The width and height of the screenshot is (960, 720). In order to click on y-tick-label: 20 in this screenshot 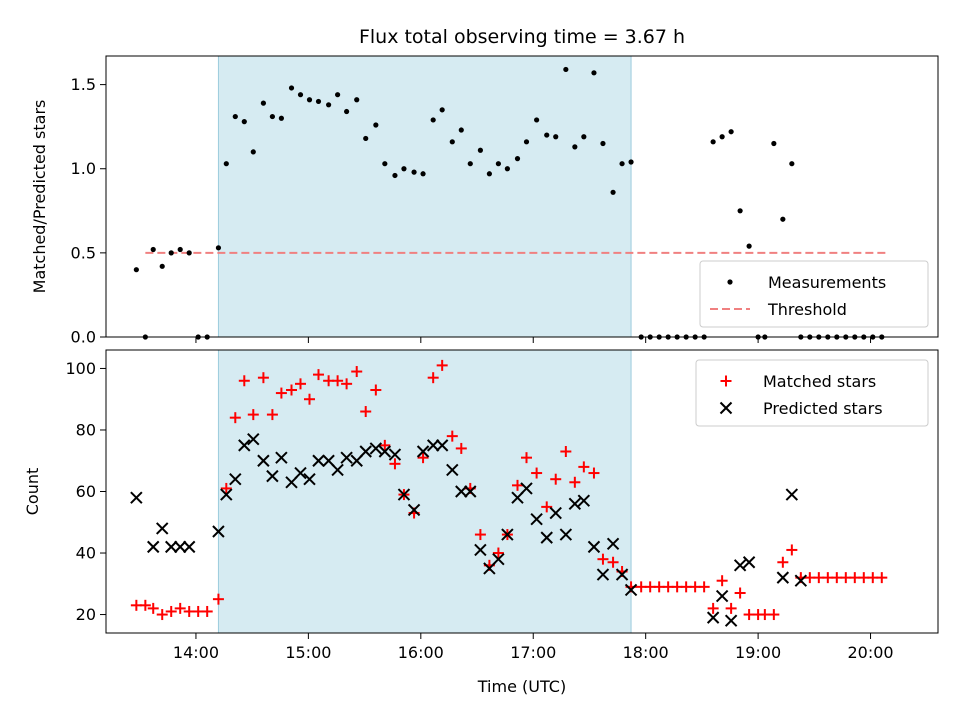, I will do `click(86, 614)`.